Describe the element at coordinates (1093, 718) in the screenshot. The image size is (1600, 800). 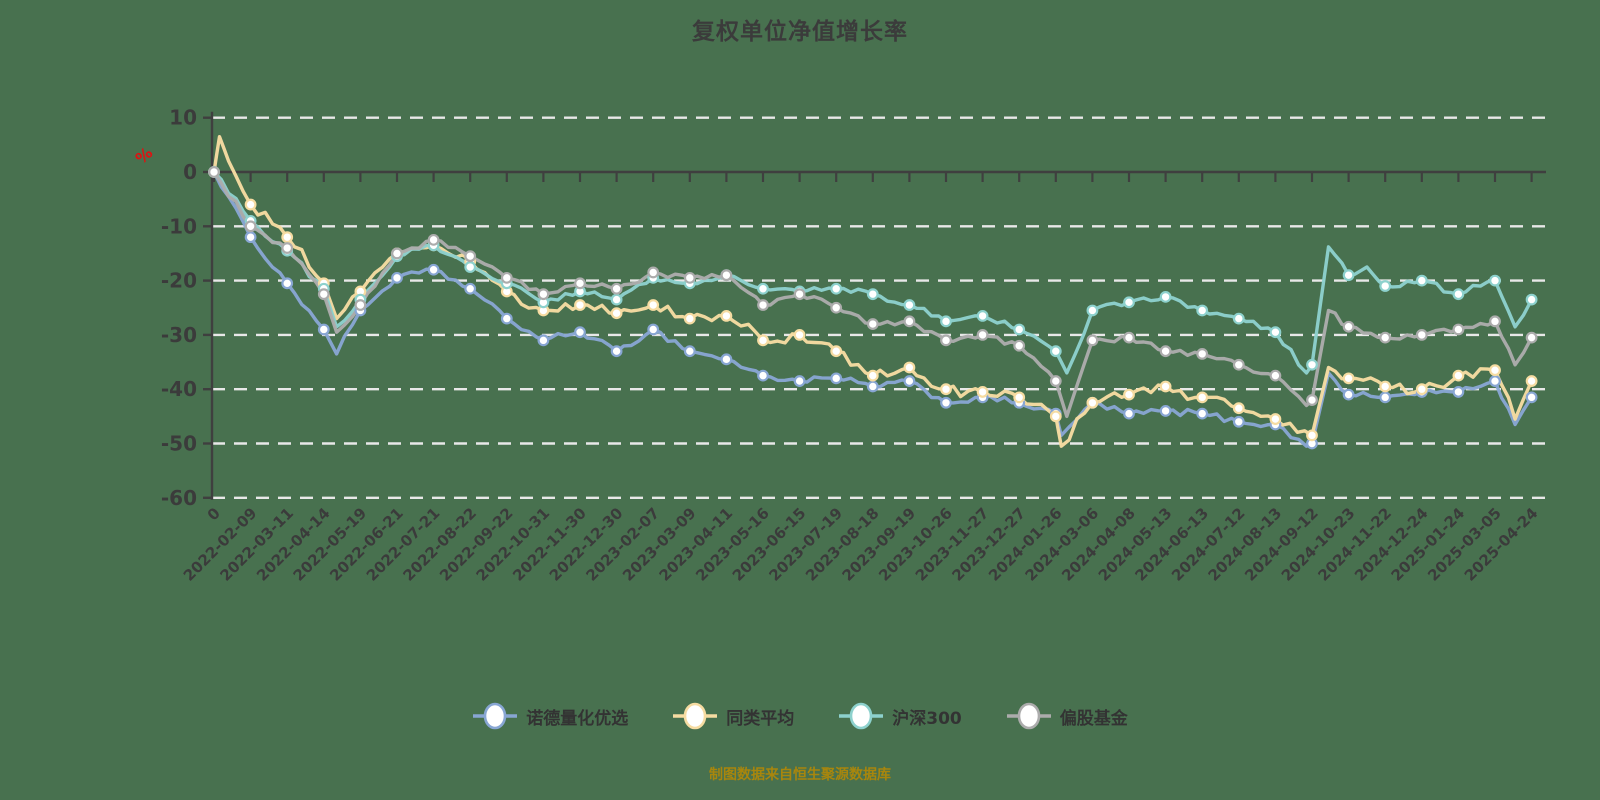
I see `legend-label: 偏股基金` at that location.